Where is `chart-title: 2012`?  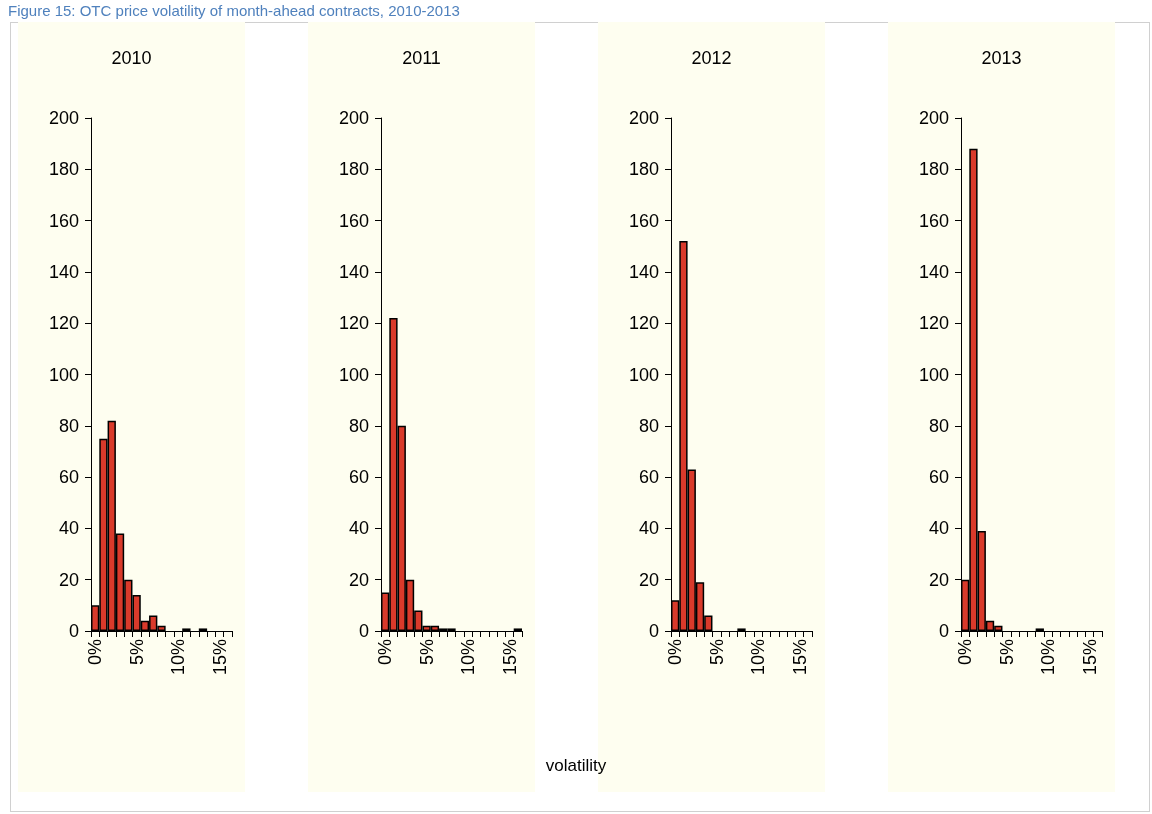 chart-title: 2012 is located at coordinates (711, 58).